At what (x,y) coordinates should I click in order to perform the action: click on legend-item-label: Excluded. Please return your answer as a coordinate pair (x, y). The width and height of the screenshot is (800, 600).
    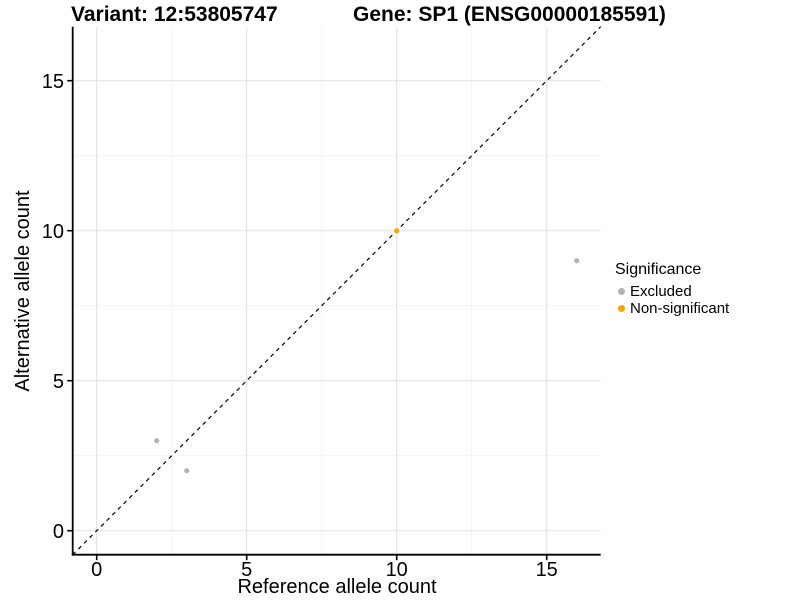
    Looking at the image, I should click on (661, 291).